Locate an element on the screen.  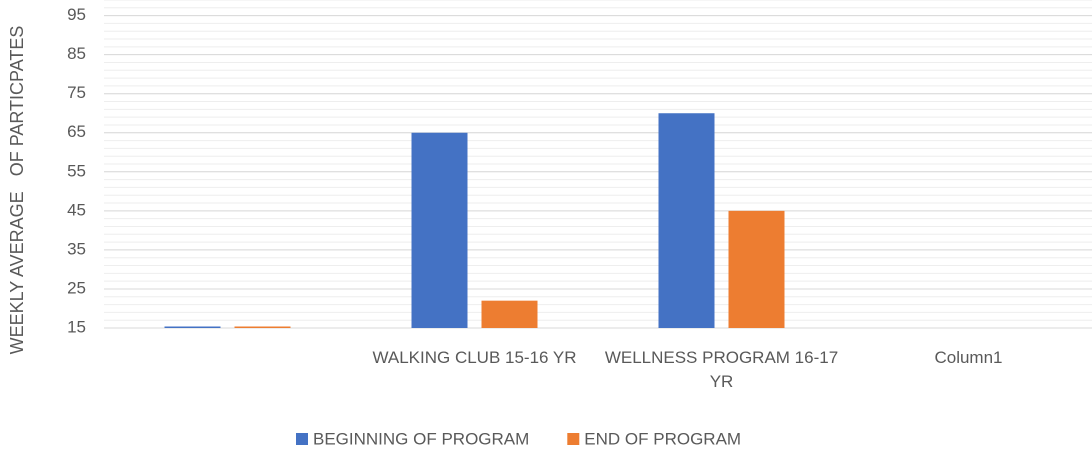
x-tick-label: Column1 is located at coordinates (968, 357).